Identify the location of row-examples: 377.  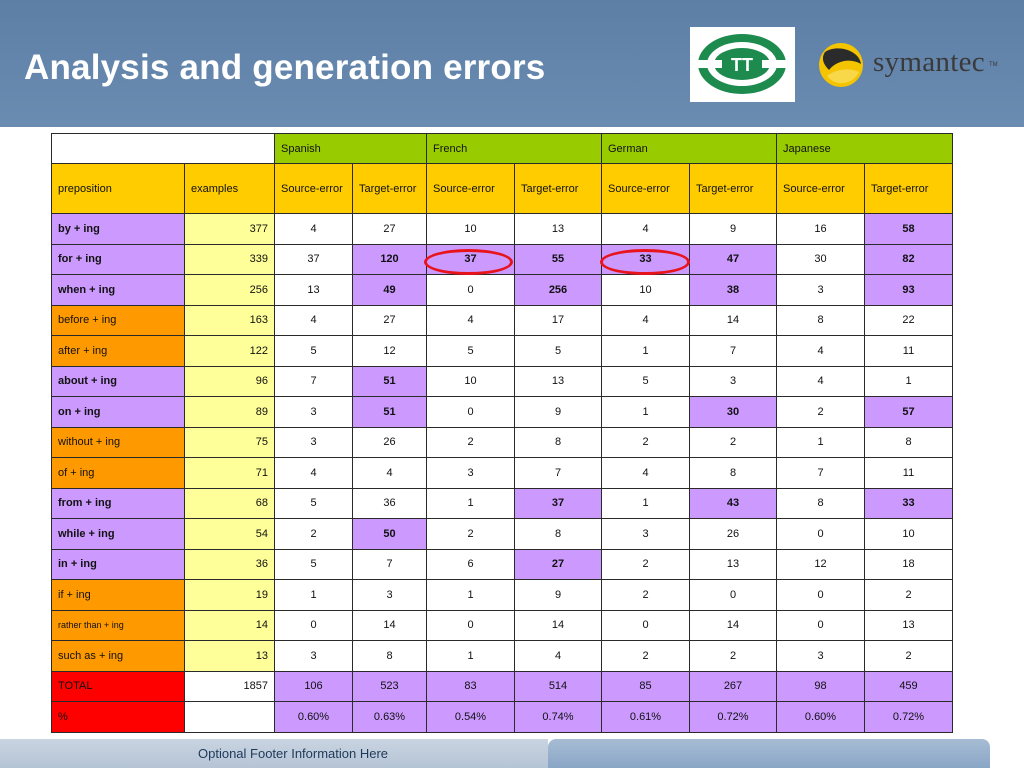
(229, 229).